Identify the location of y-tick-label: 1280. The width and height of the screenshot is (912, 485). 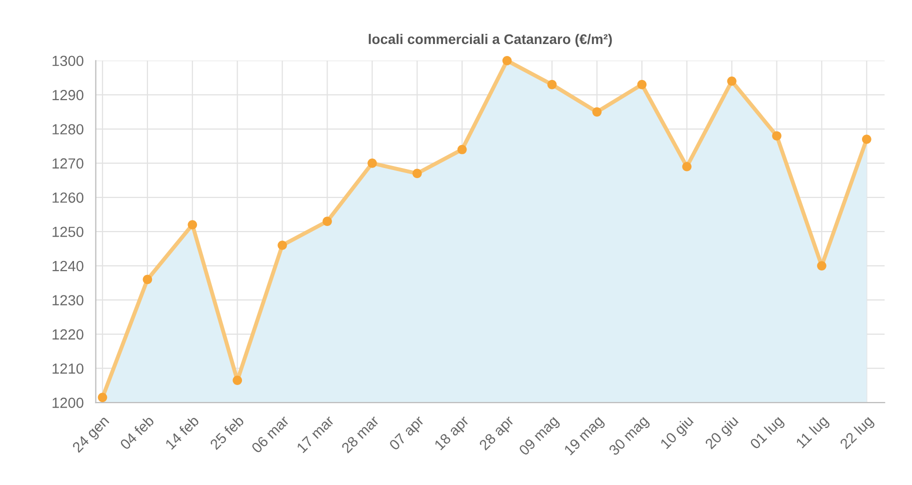
(68, 129).